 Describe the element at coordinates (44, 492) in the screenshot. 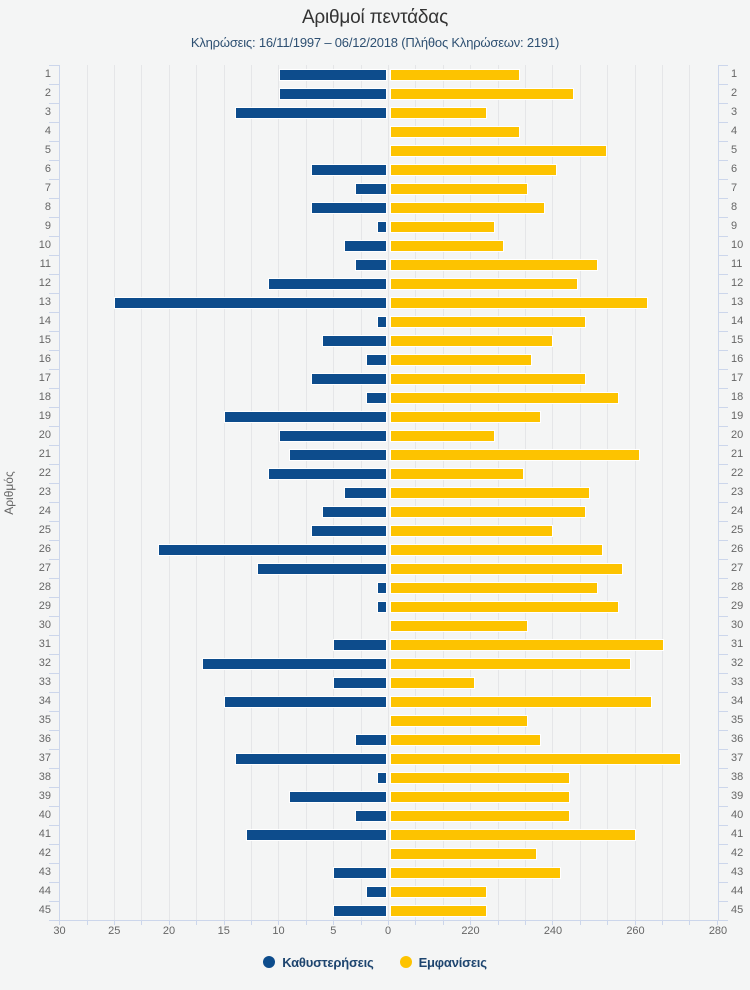

I see `row-label-left: 23` at that location.